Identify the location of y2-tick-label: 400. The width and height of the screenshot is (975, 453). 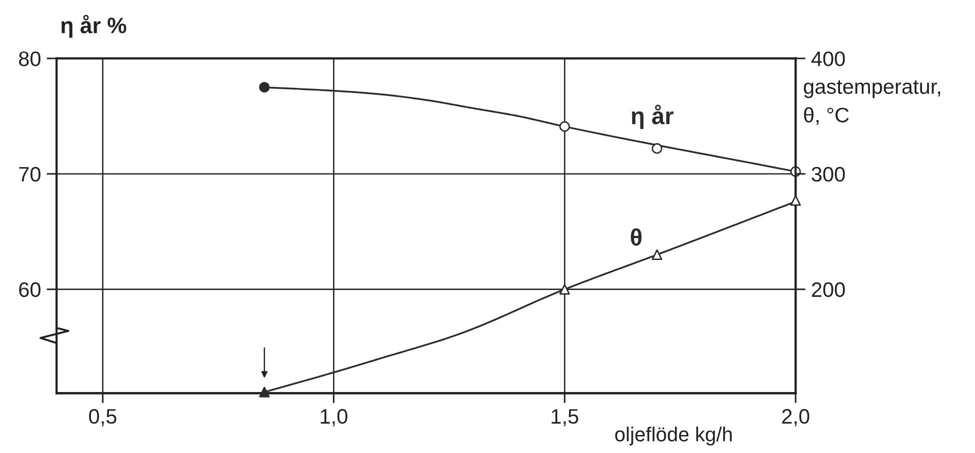
(828, 58).